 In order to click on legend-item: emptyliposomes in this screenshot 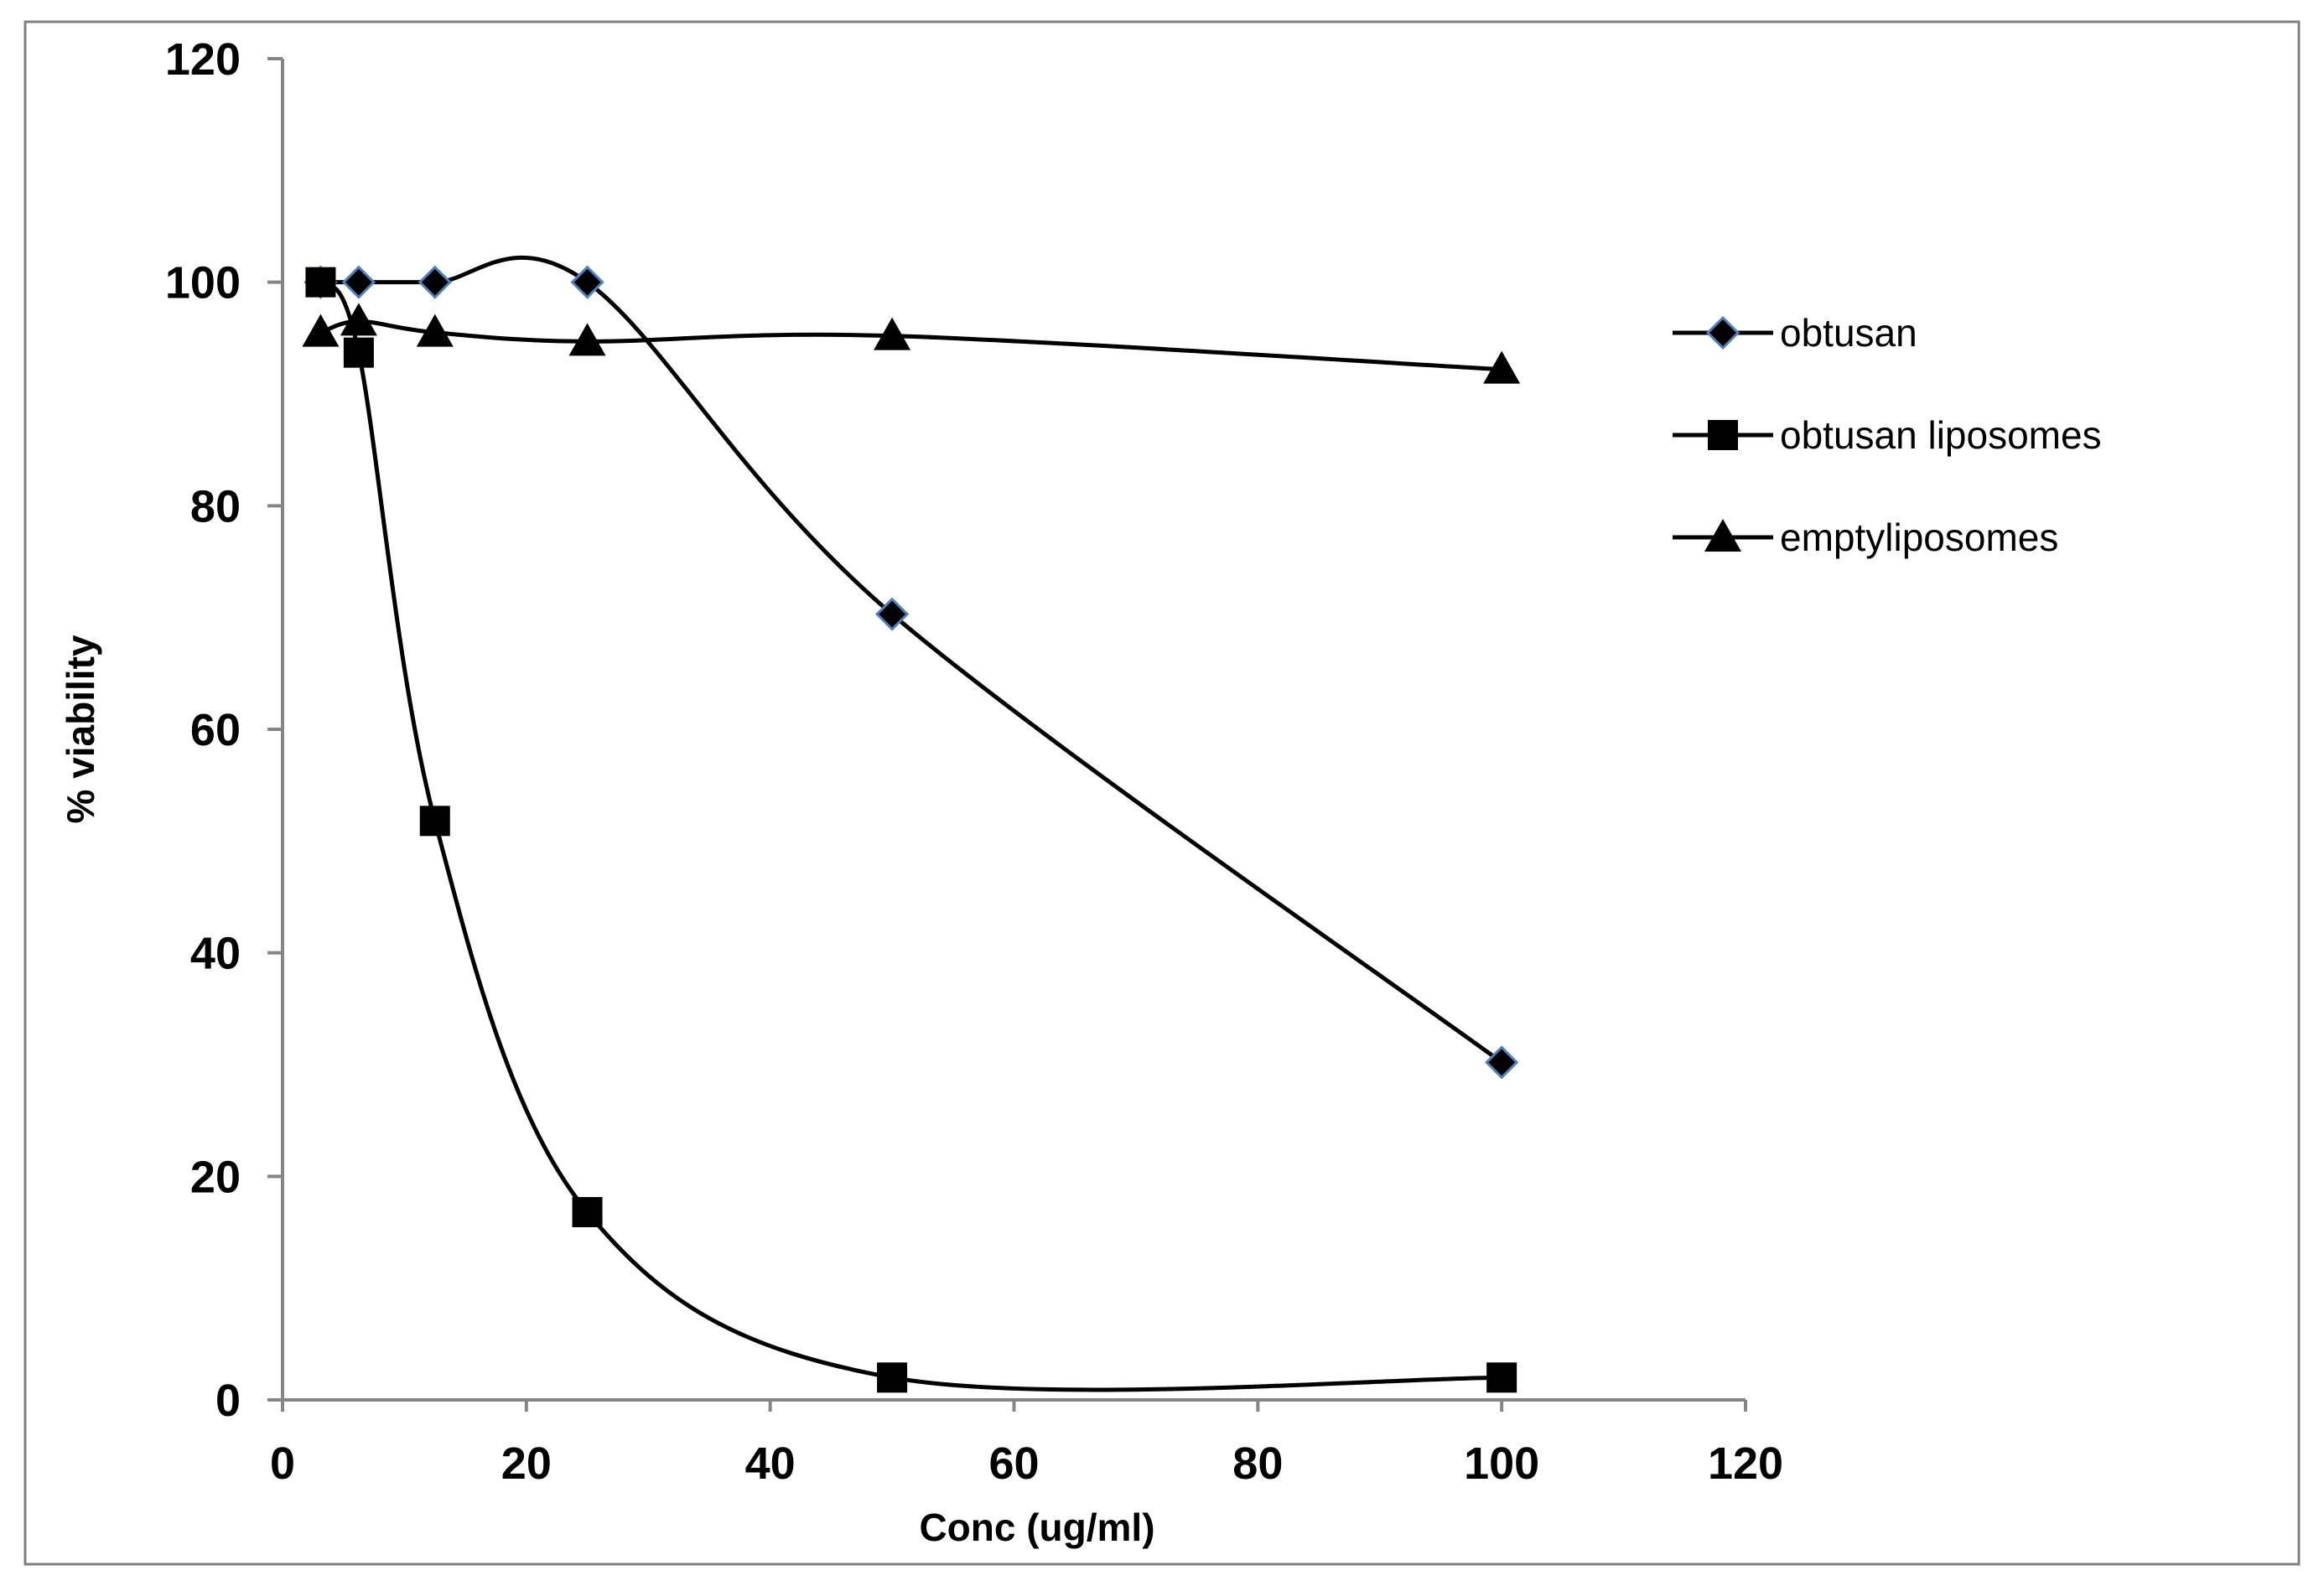, I will do `click(1865, 537)`.